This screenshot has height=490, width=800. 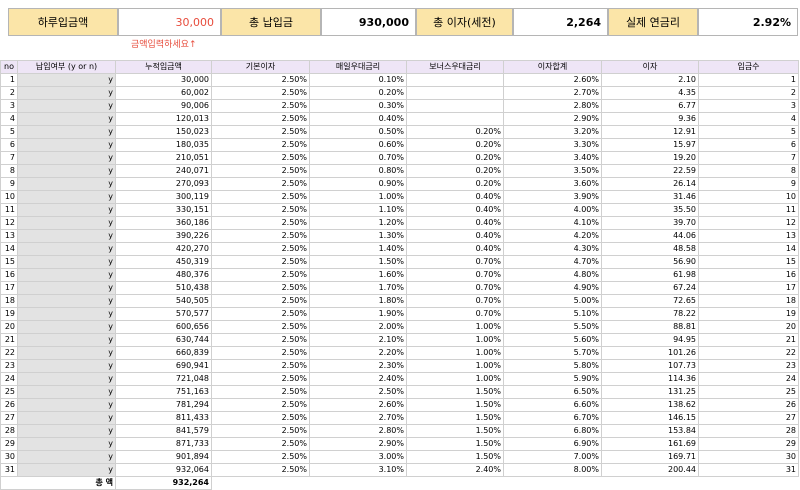 What do you see at coordinates (358, 223) in the screenshot?
I see `cell-daily-bonus: 1.20%` at bounding box center [358, 223].